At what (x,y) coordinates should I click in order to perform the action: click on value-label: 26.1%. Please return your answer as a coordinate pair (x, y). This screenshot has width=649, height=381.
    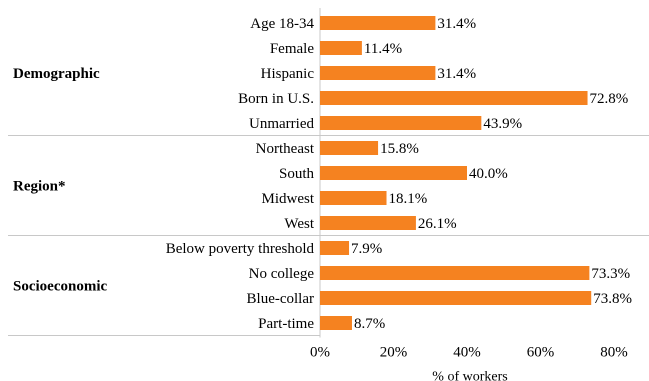
    Looking at the image, I should click on (437, 224).